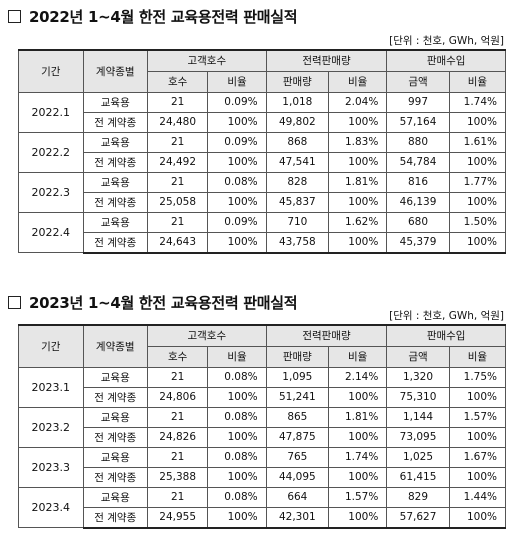 This screenshot has height=538, width=512. What do you see at coordinates (477, 102) in the screenshot?
I see `amount-ratio-cell: 1.74%` at bounding box center [477, 102].